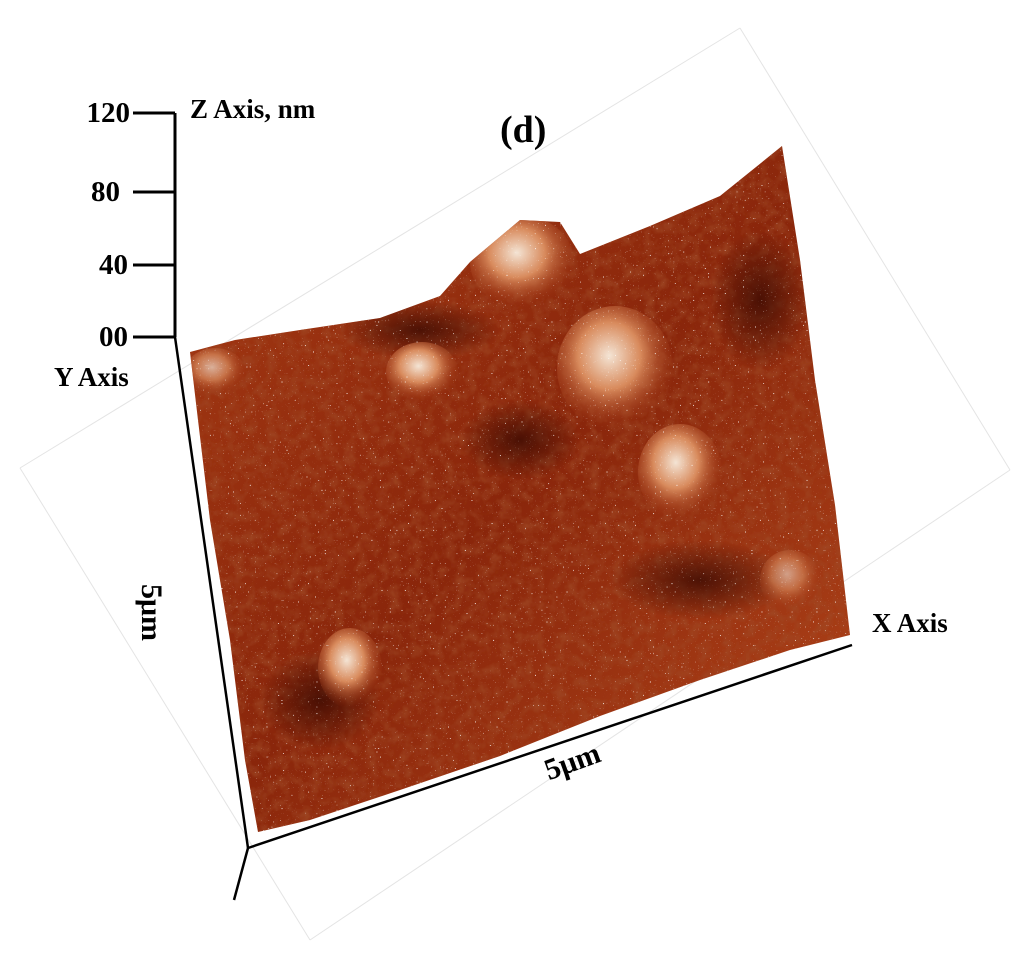 The height and width of the screenshot is (957, 1021). Describe the element at coordinates (211, 592) in the screenshot. I see `y-axis-line` at that location.